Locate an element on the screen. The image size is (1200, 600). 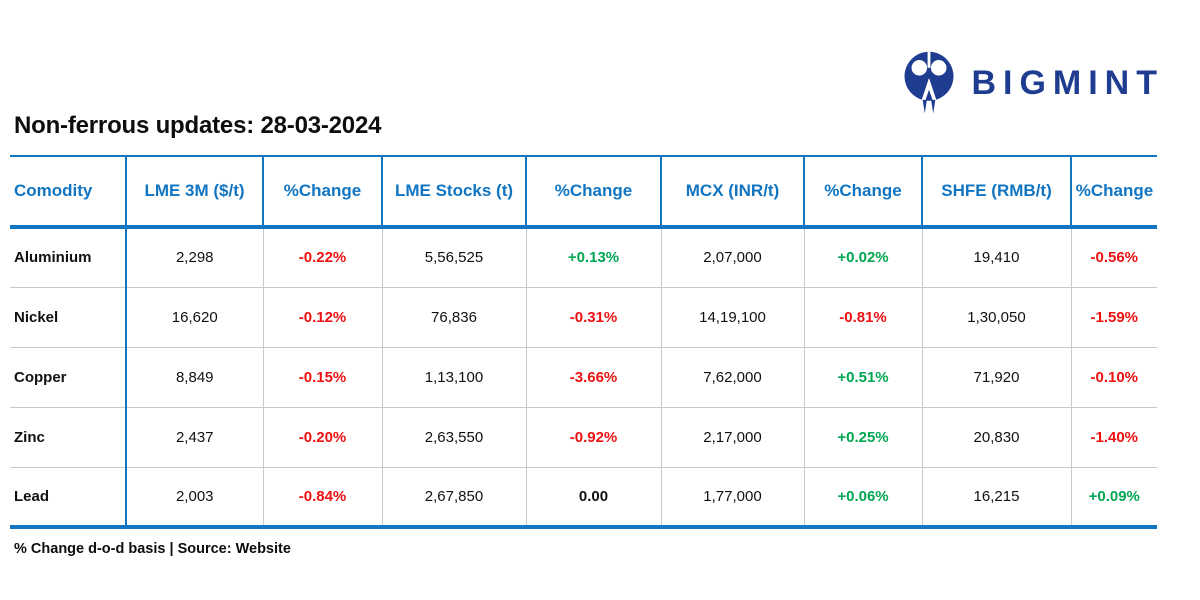
cell-shfe: 71,920 is located at coordinates (997, 377).